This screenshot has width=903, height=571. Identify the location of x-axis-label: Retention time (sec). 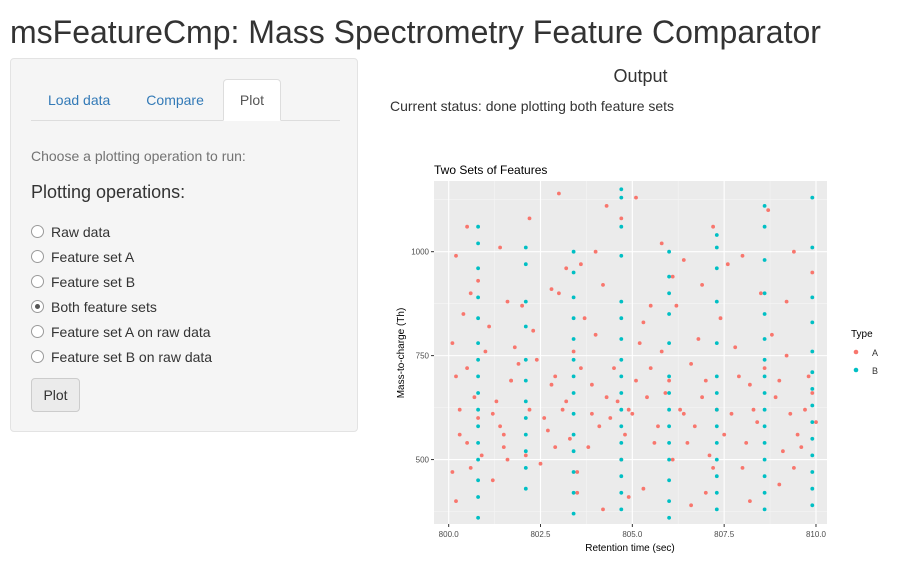
(629, 548).